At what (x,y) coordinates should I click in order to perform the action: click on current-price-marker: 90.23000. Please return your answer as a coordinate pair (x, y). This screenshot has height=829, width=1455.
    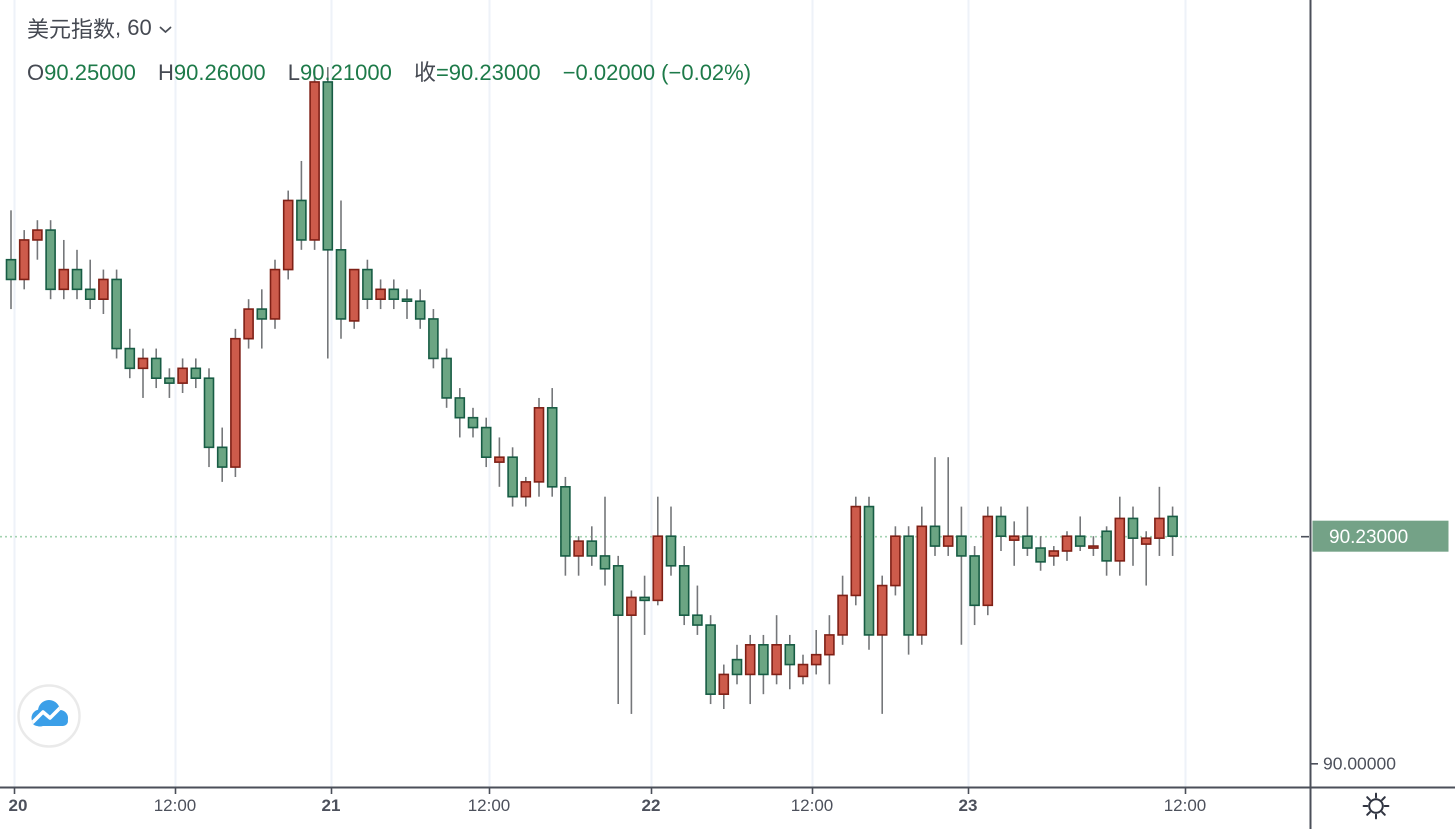
    Looking at the image, I should click on (1375, 536).